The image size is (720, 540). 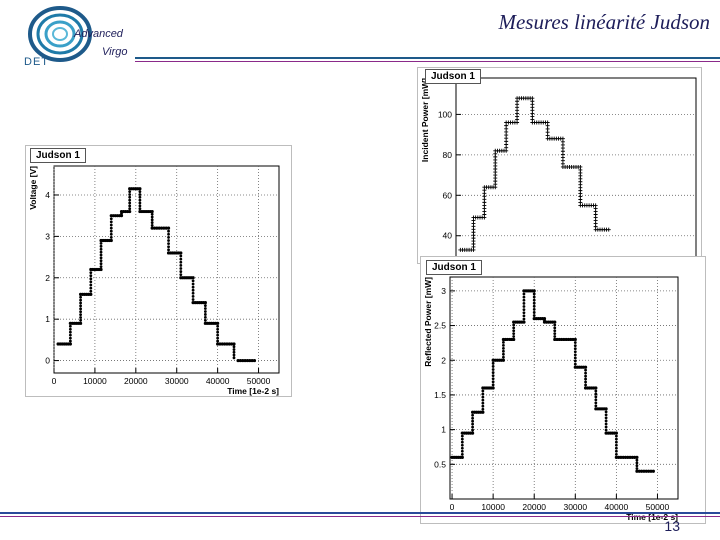 What do you see at coordinates (136, 381) in the screenshot?
I see `x-tick-label: 20000` at bounding box center [136, 381].